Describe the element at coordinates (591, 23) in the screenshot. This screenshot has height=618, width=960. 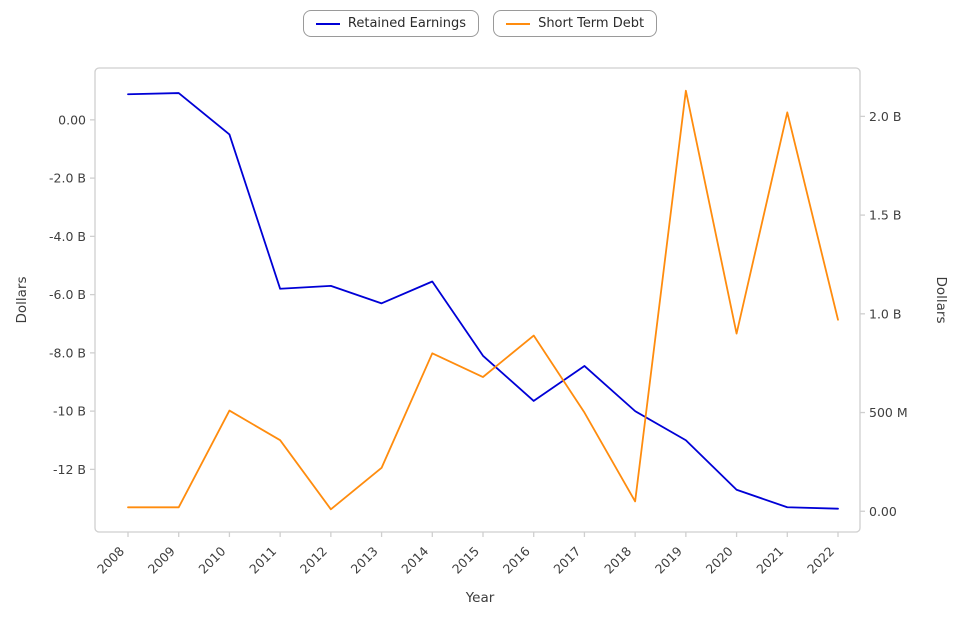
I see `legend-label-short-term-debt: Short Term Debt` at that location.